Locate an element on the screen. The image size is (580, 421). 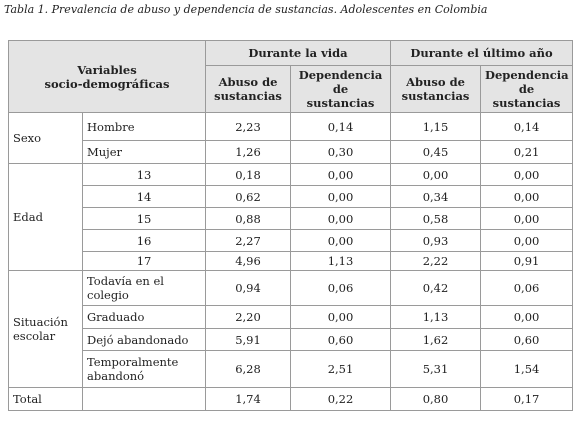
table-row: Dejó abandonado 5,91 0,60 1,62 0,60 is located at coordinates (291, 339).